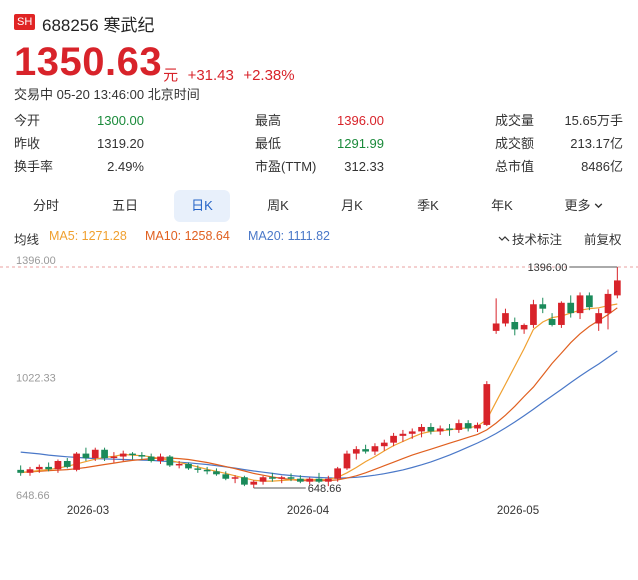 Image resolution: width=638 pixels, height=580 pixels. I want to click on y-tick-label: 648.66, so click(33, 496).